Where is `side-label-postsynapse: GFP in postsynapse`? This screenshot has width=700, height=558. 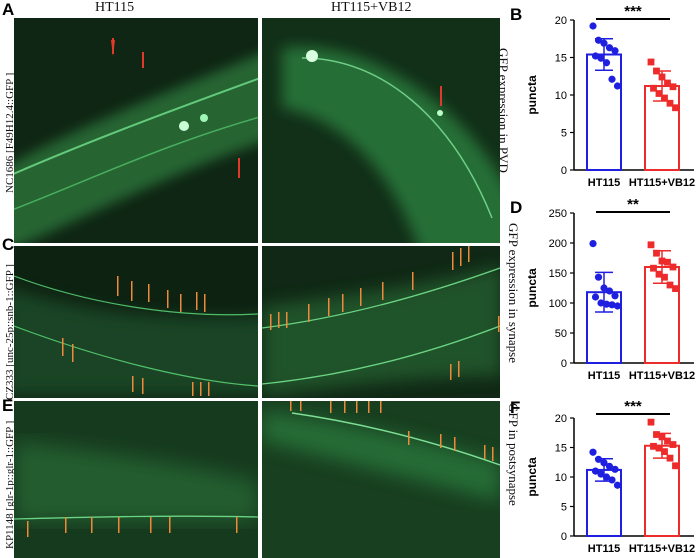
side-label-postsynapse: GFP in postsynapse is located at coordinates (513, 454).